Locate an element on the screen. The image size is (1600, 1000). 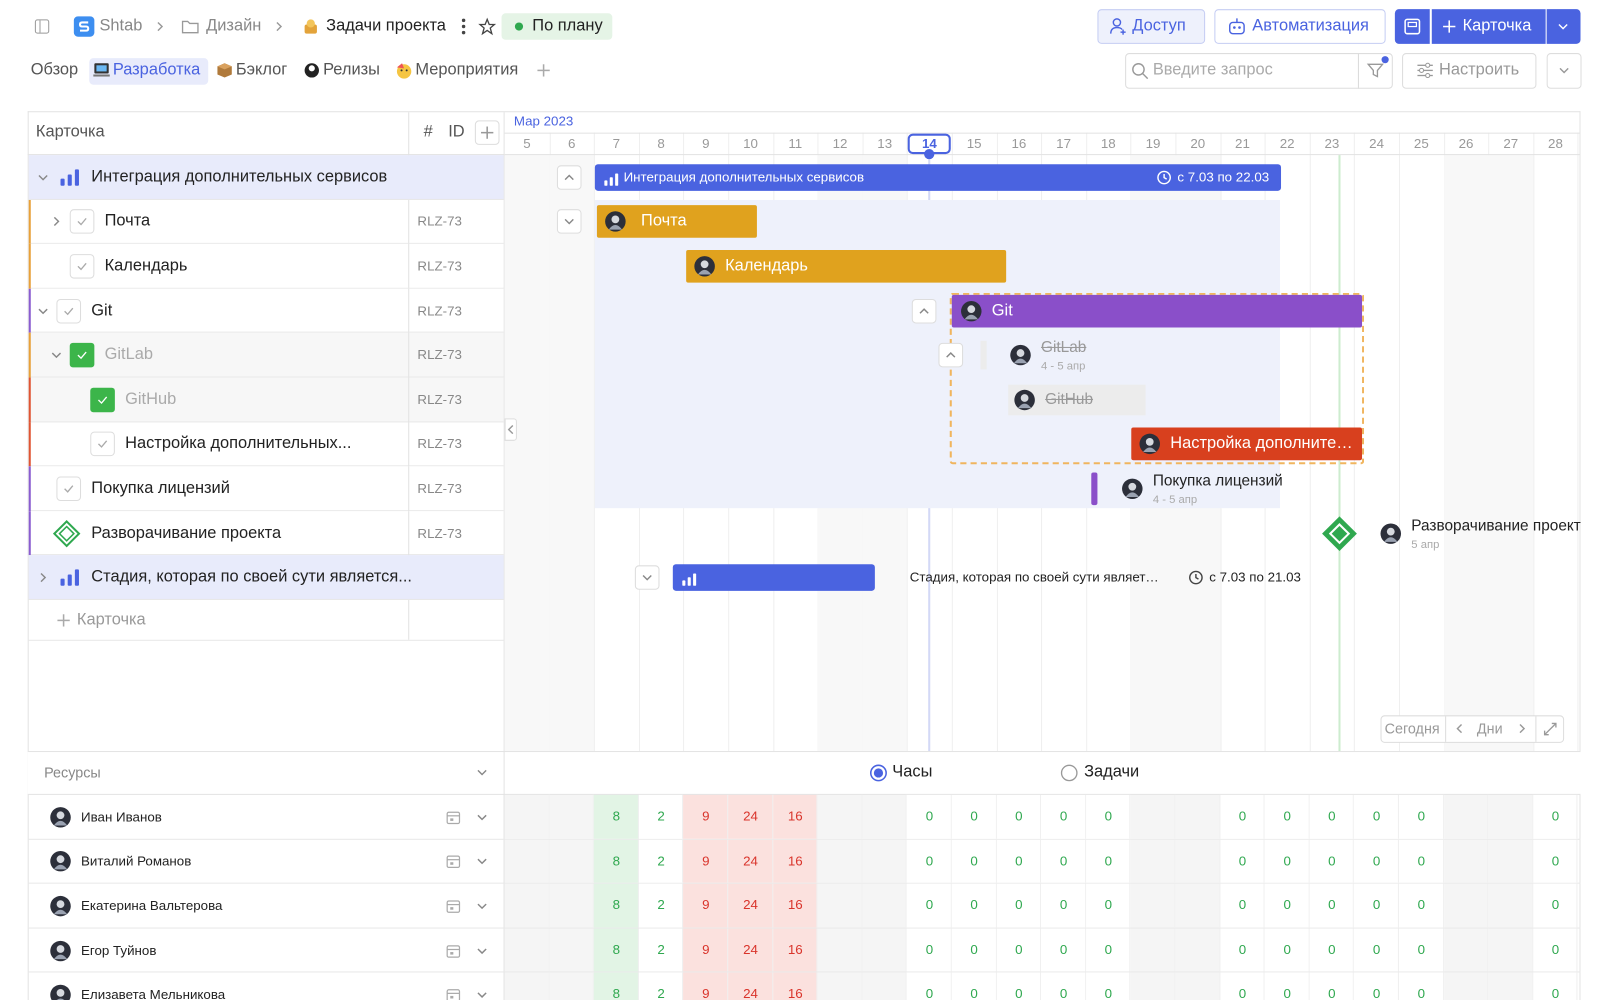
today-button: Сегодня is located at coordinates (1412, 728).